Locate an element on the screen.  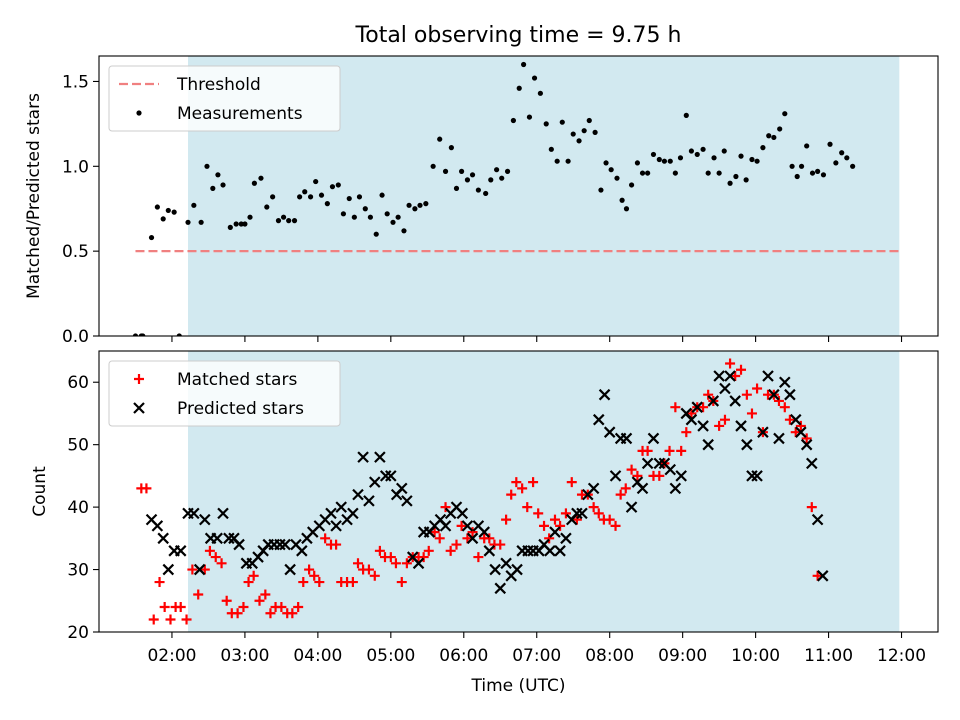
y-tick-label-count: 50 is located at coordinates (78, 446).